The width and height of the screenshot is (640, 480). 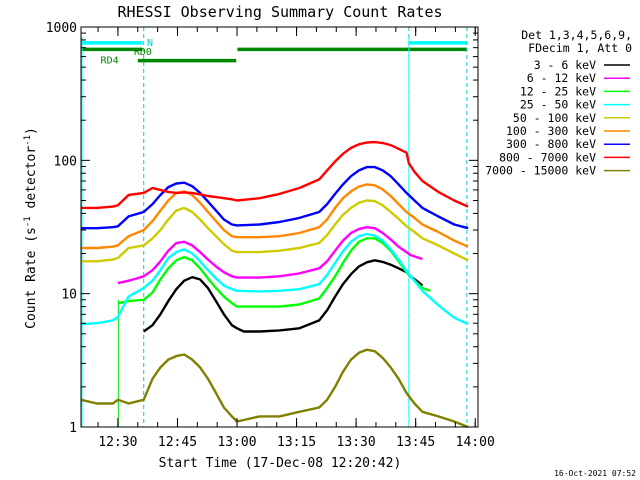 I want to click on legend-label: 25 - 50 keV, so click(x=558, y=105).